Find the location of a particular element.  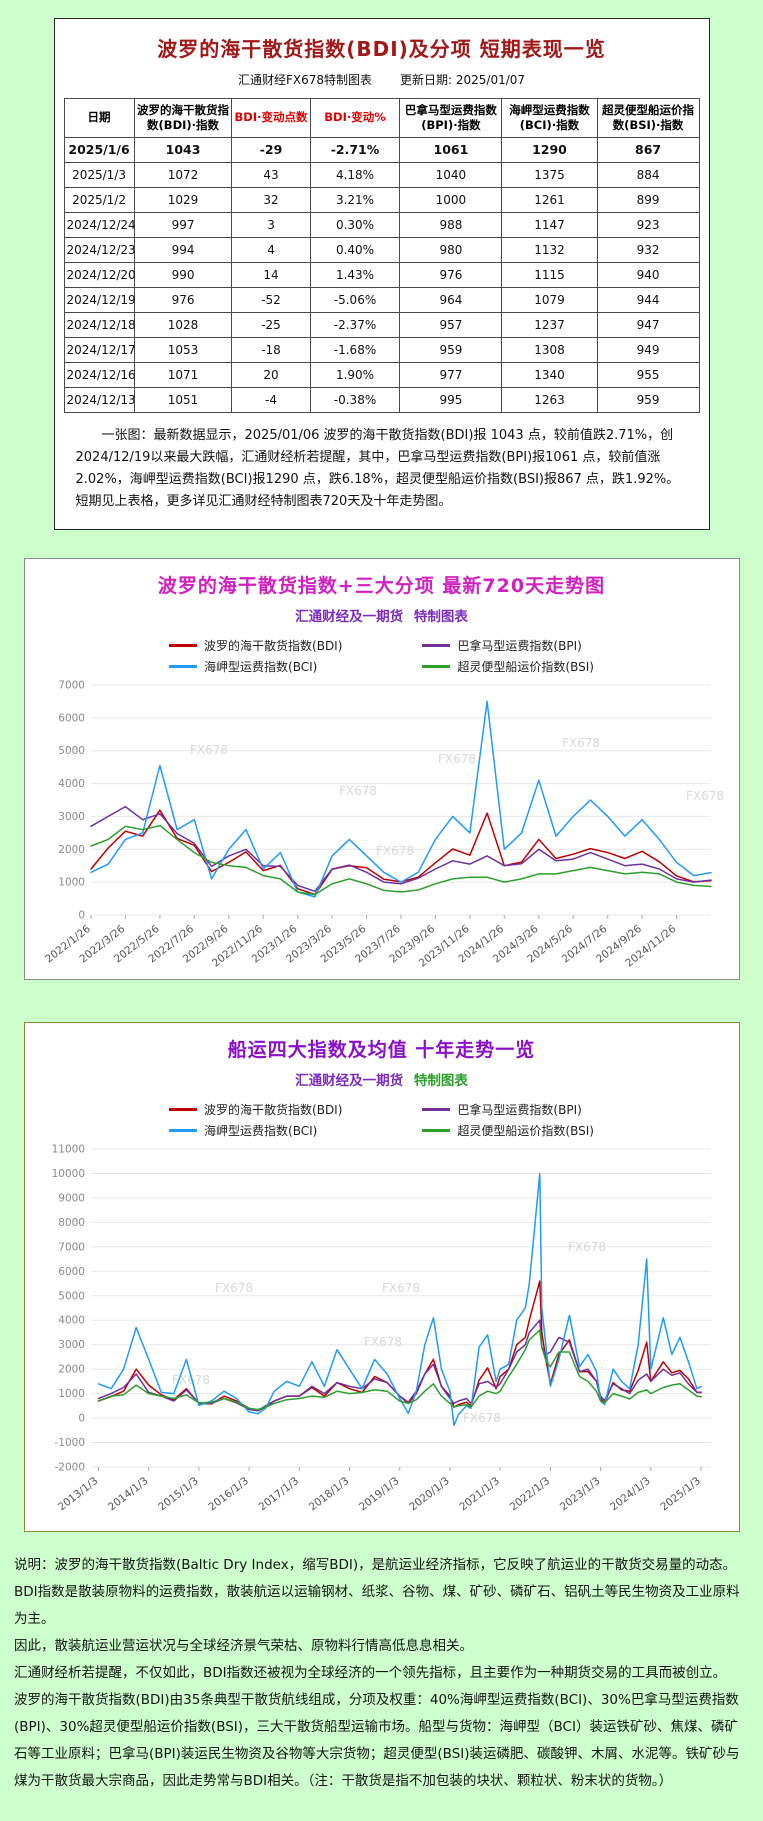

table-cell: 995 is located at coordinates (451, 399).